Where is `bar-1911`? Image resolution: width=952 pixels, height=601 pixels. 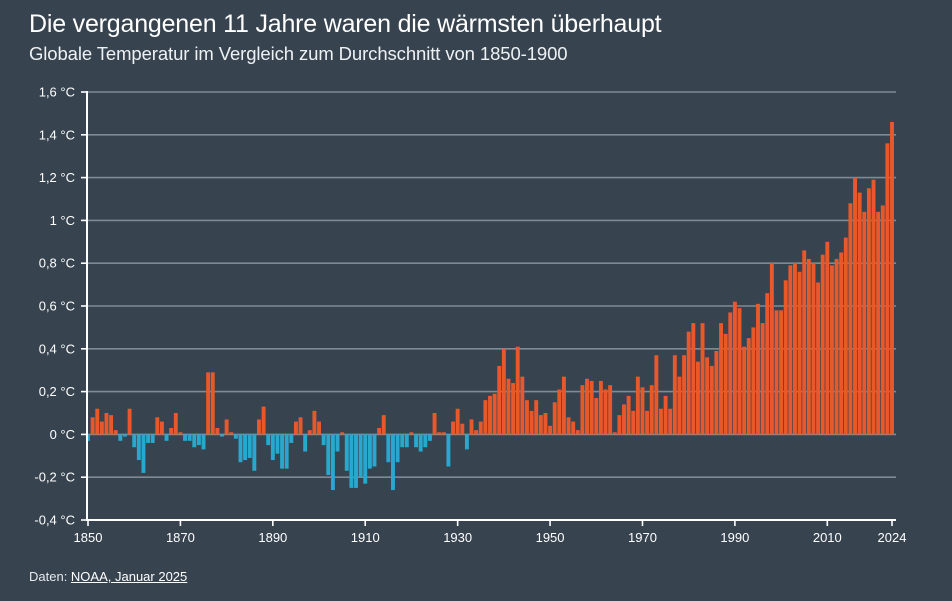
bar-1911 is located at coordinates (369, 451).